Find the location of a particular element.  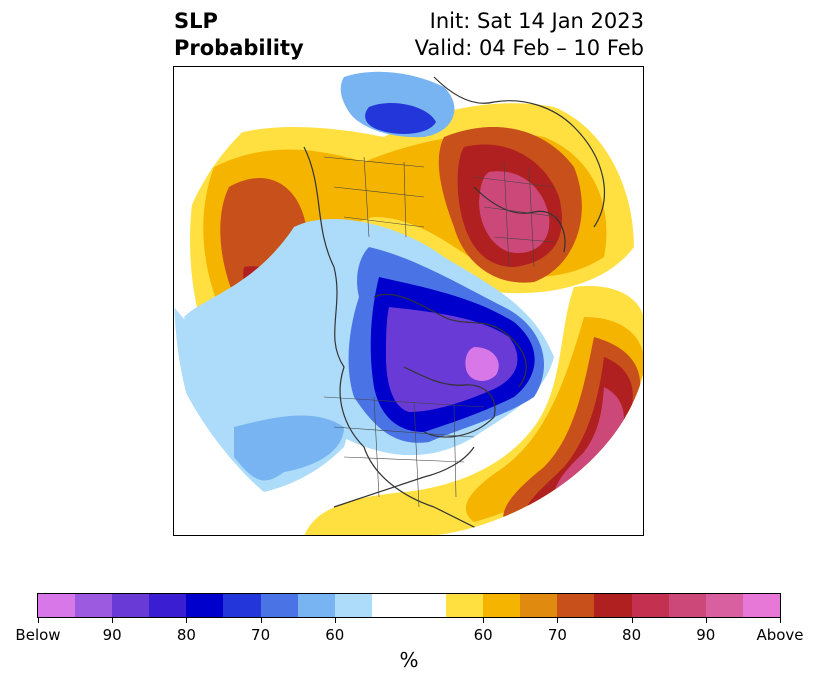

title-init-date: Init: Sat 14 Jan 2023 is located at coordinates (536, 21).